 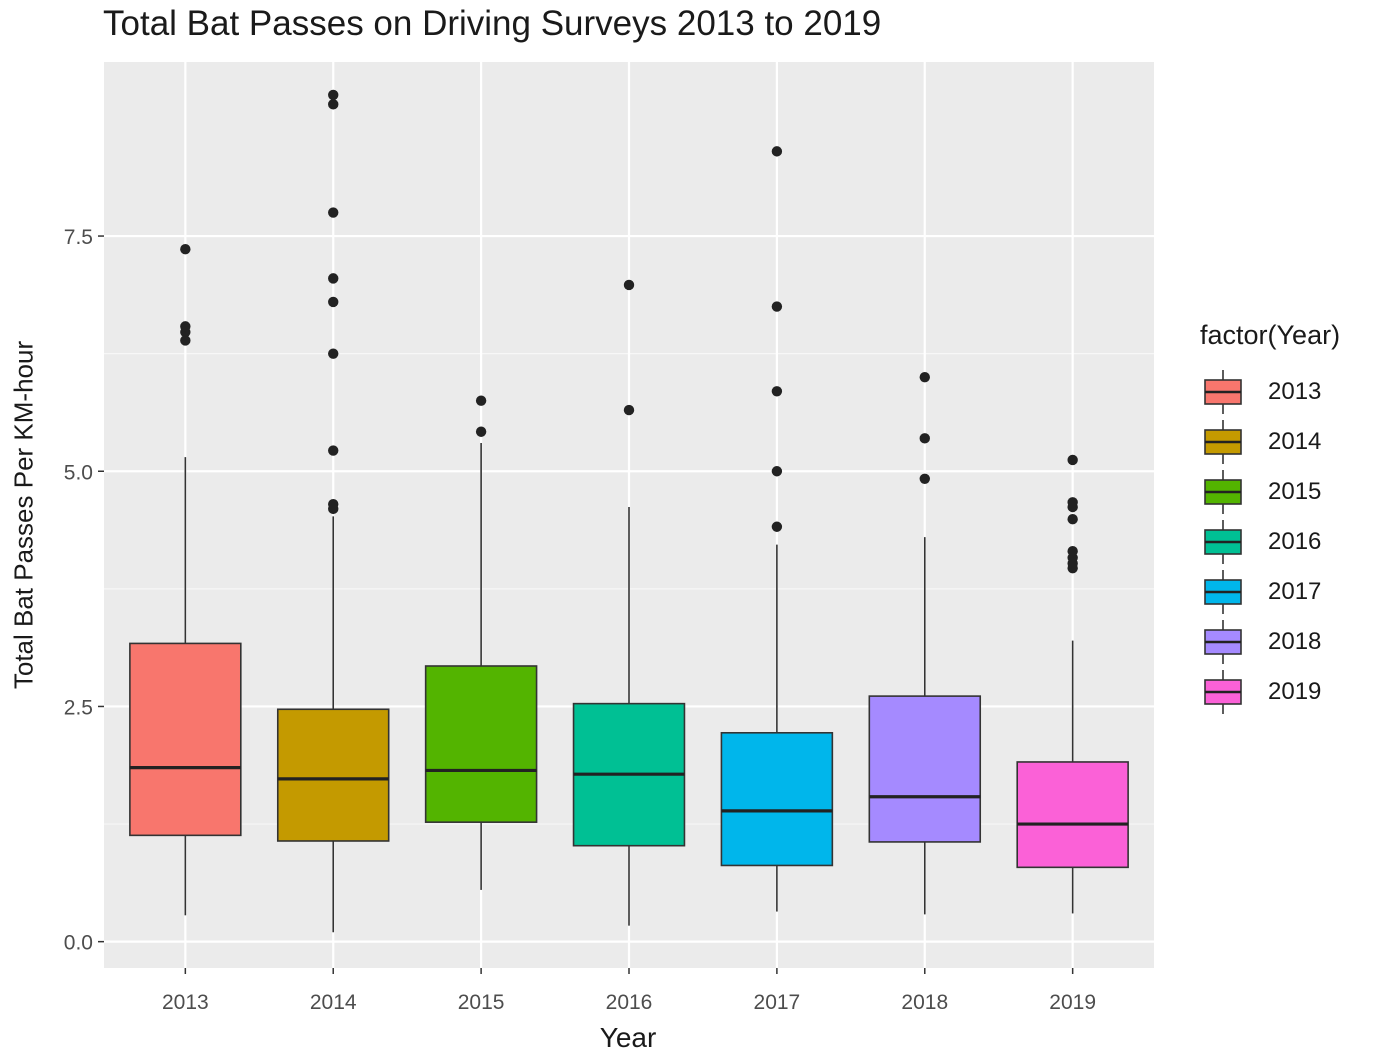 I want to click on x-axis: 2013 2014 2015 2016 2017 2018 2019, so click(x=629, y=991).